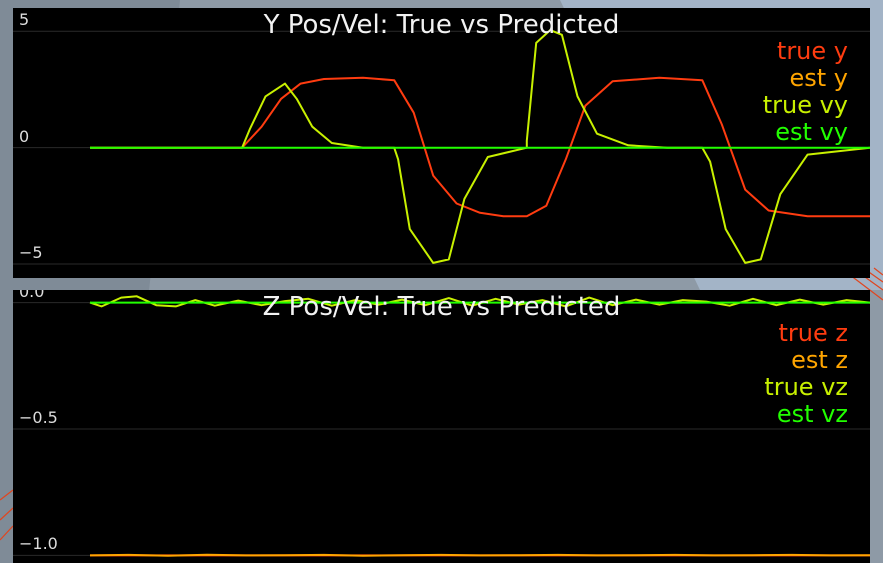  Describe the element at coordinates (811, 132) in the screenshot. I see `legend-est-vy: est vy` at that location.